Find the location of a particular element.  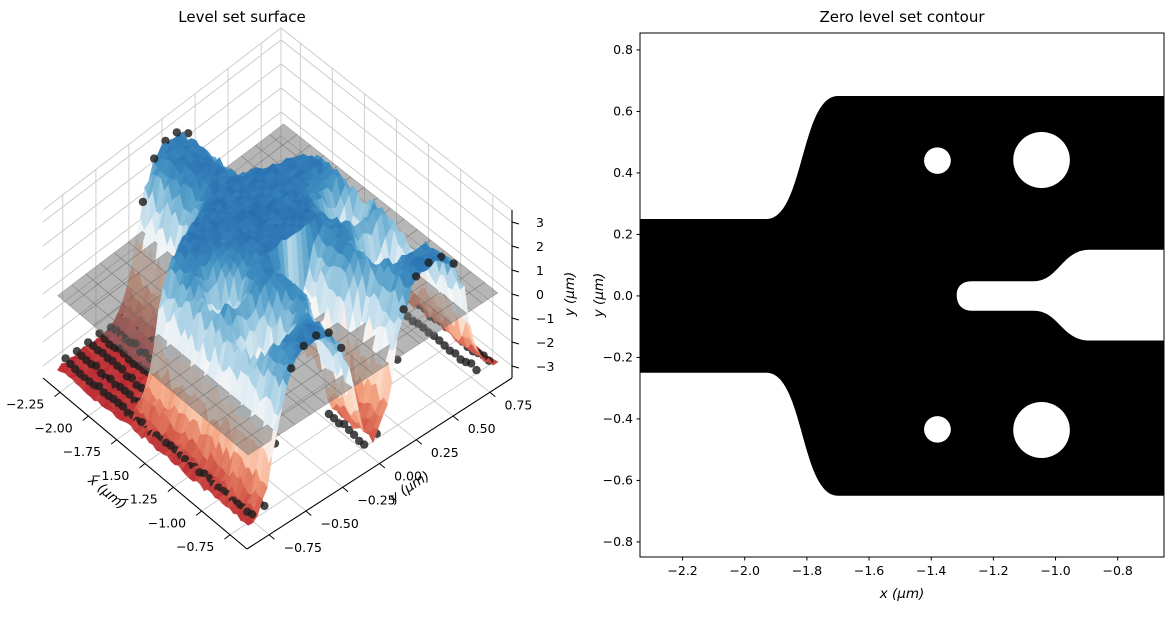

z-axis-label: y (μm) is located at coordinates (570, 295).